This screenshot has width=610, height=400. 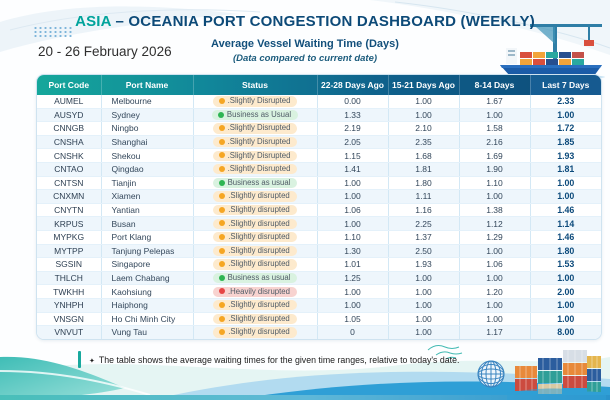 What do you see at coordinates (565, 85) in the screenshot?
I see `column-header: Last 7 Days` at bounding box center [565, 85].